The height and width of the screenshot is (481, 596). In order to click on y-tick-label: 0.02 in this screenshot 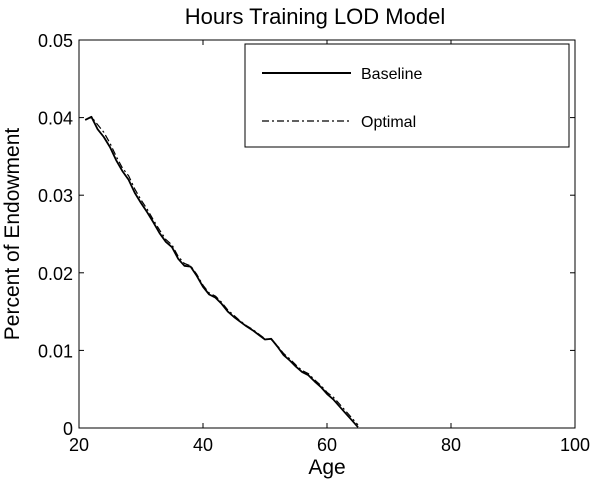, I will do `click(55, 274)`.